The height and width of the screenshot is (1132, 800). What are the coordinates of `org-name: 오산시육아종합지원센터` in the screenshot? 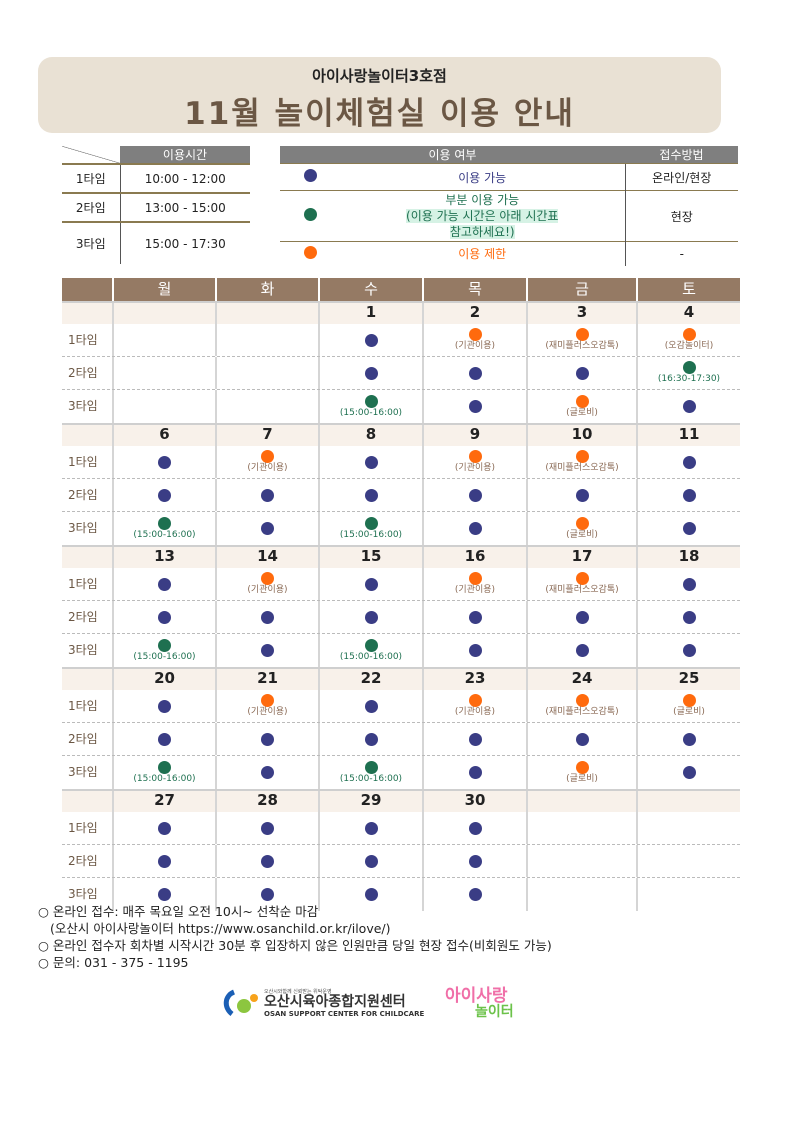 It's located at (335, 1002).